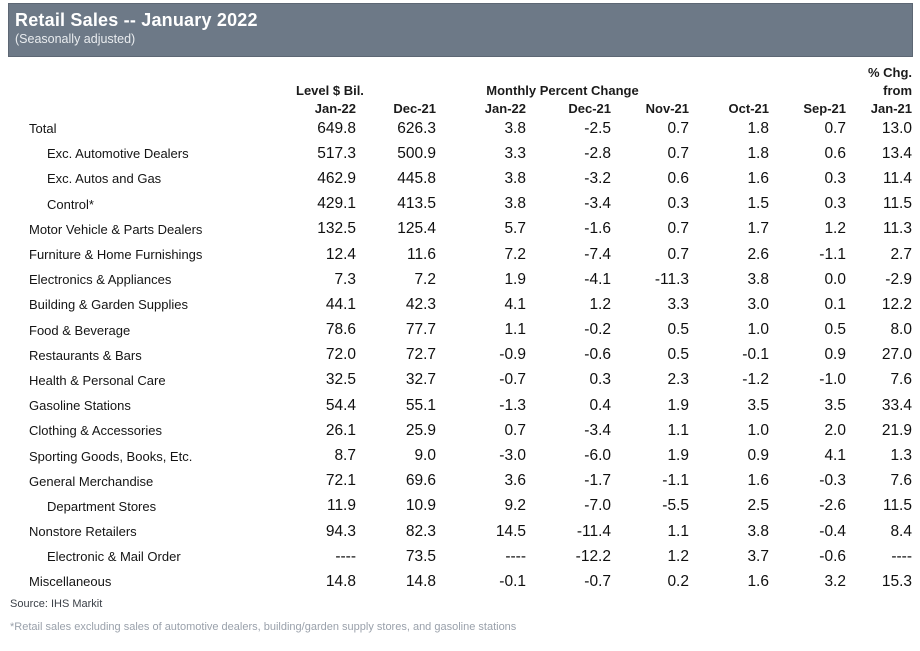 This screenshot has height=651, width=920. Describe the element at coordinates (420, 380) in the screenshot. I see `cell-value: 32.7` at that location.